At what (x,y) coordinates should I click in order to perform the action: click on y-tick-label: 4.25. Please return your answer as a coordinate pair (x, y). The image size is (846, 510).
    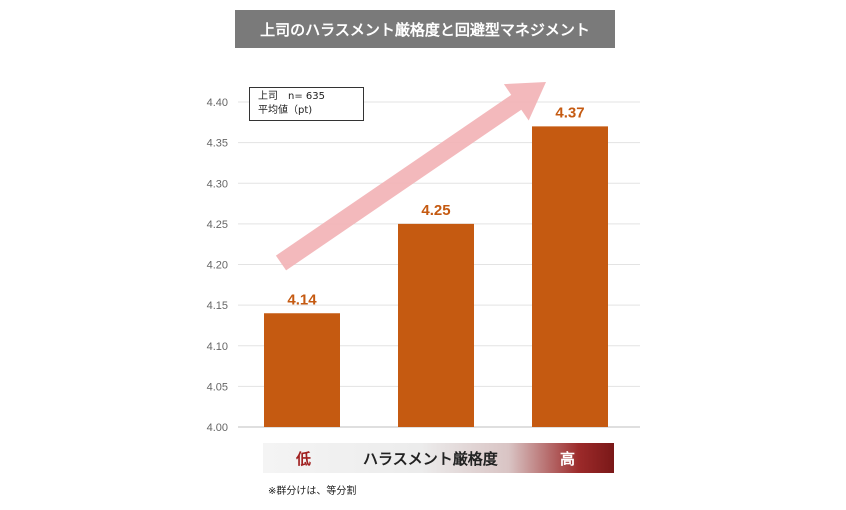
    Looking at the image, I should click on (217, 225).